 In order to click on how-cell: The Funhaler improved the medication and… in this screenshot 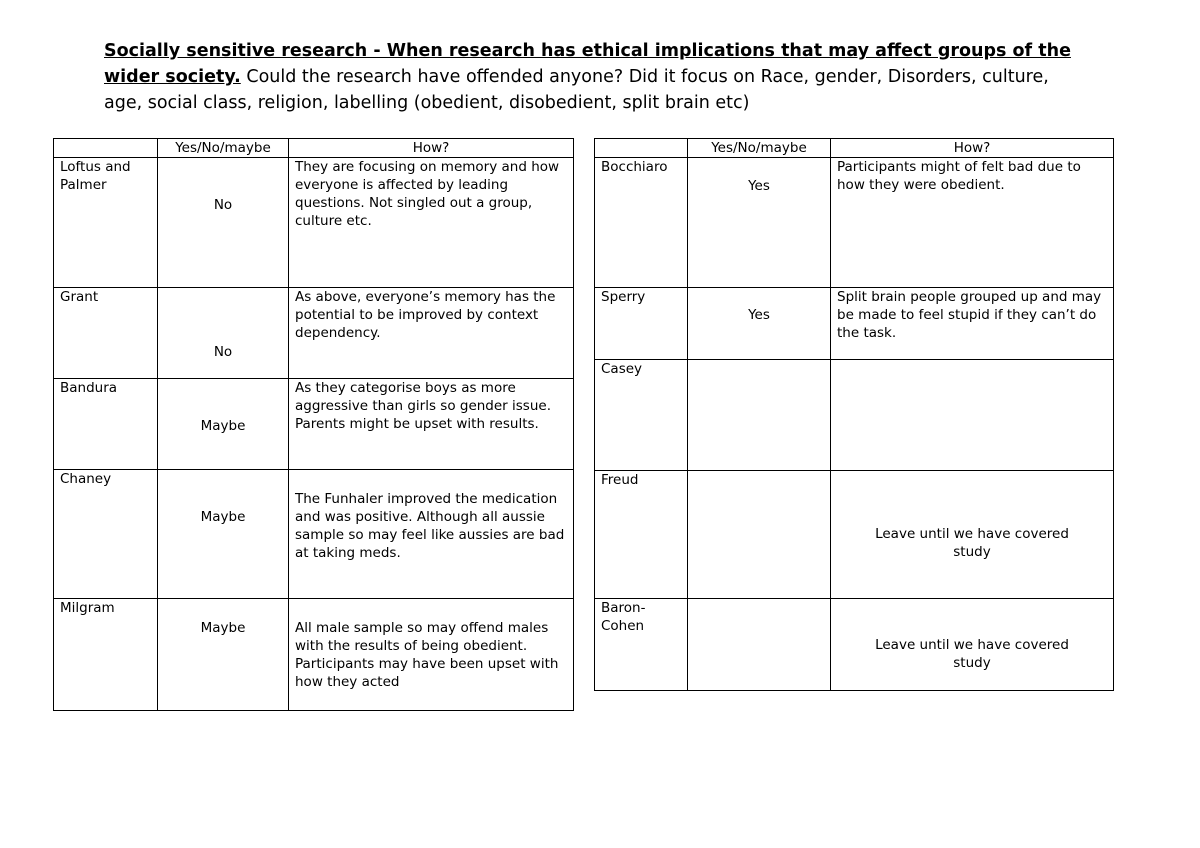, I will do `click(431, 534)`.